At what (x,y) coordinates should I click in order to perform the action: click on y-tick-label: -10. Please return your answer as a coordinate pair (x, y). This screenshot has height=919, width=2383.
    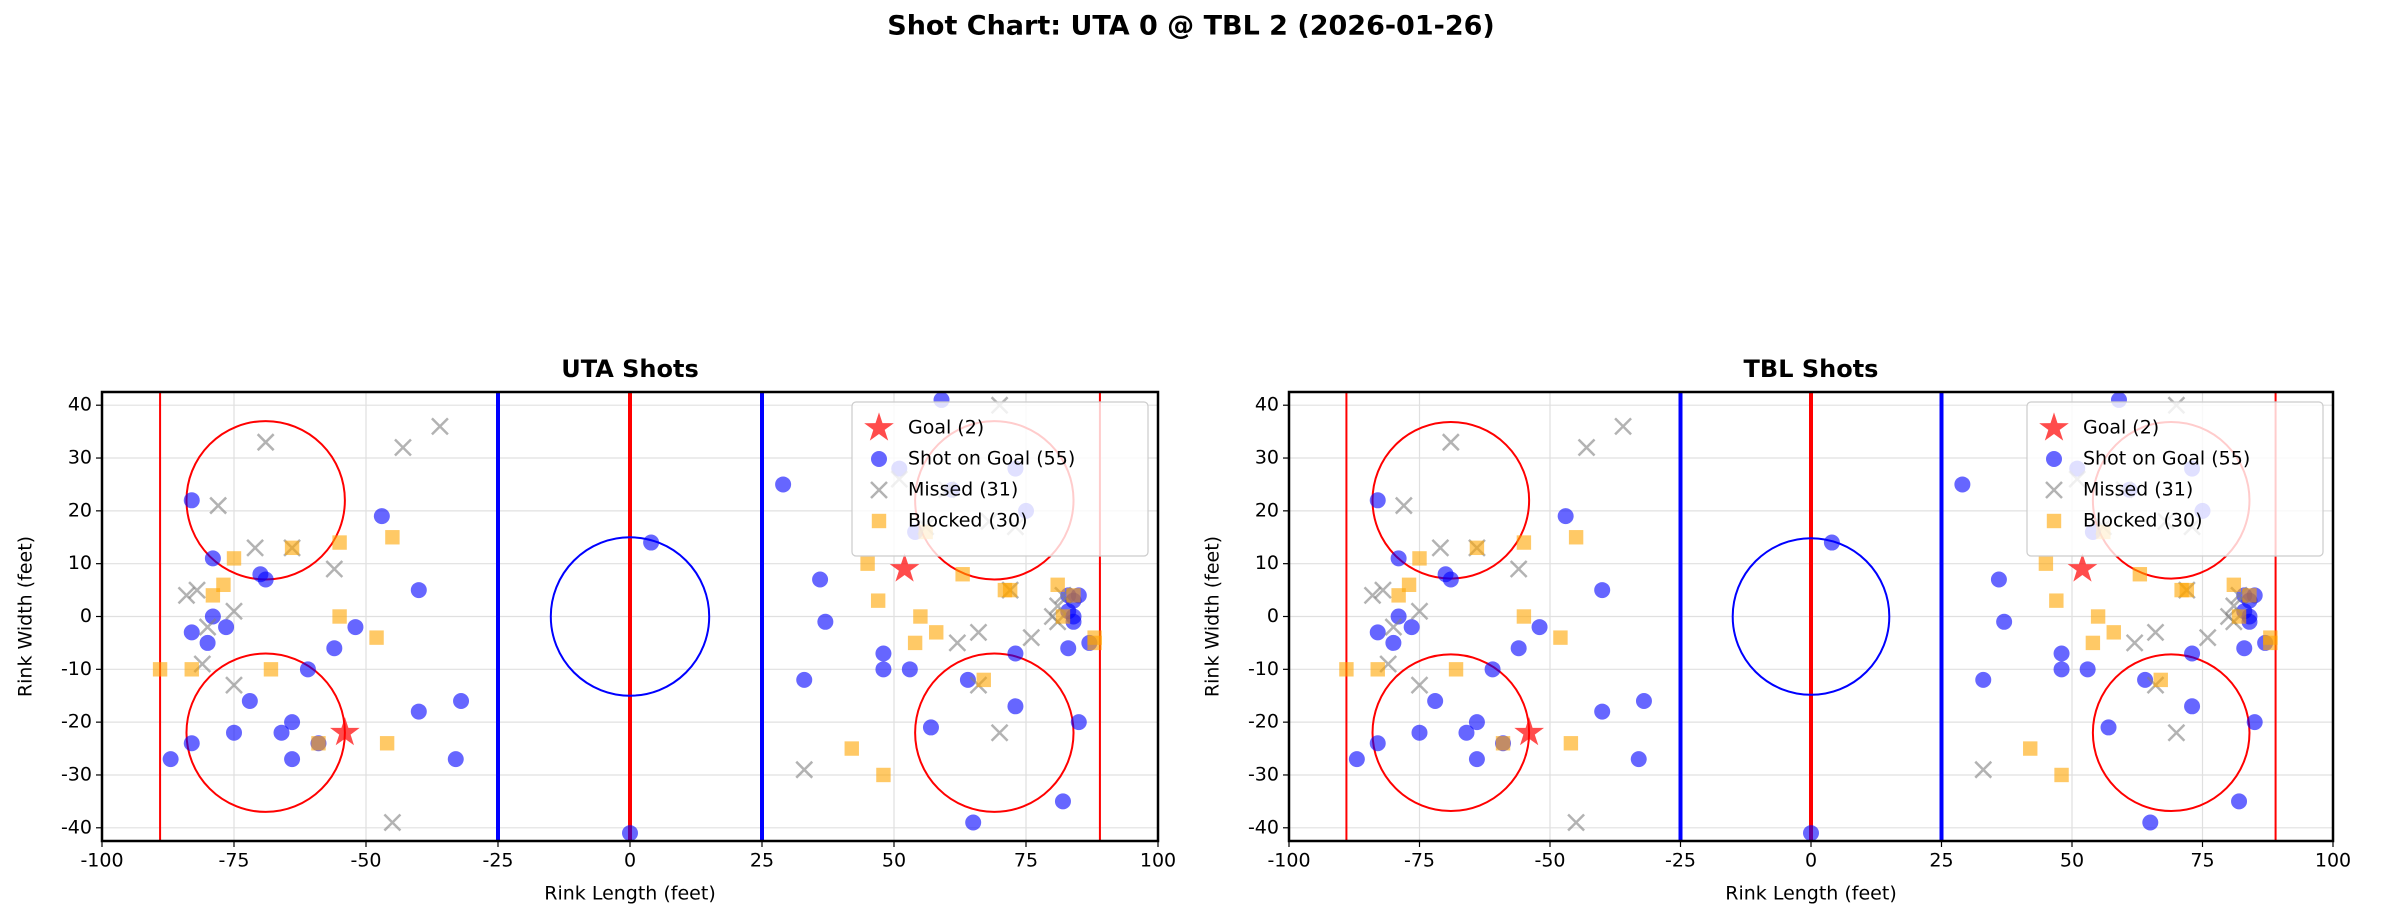
    Looking at the image, I should click on (76, 669).